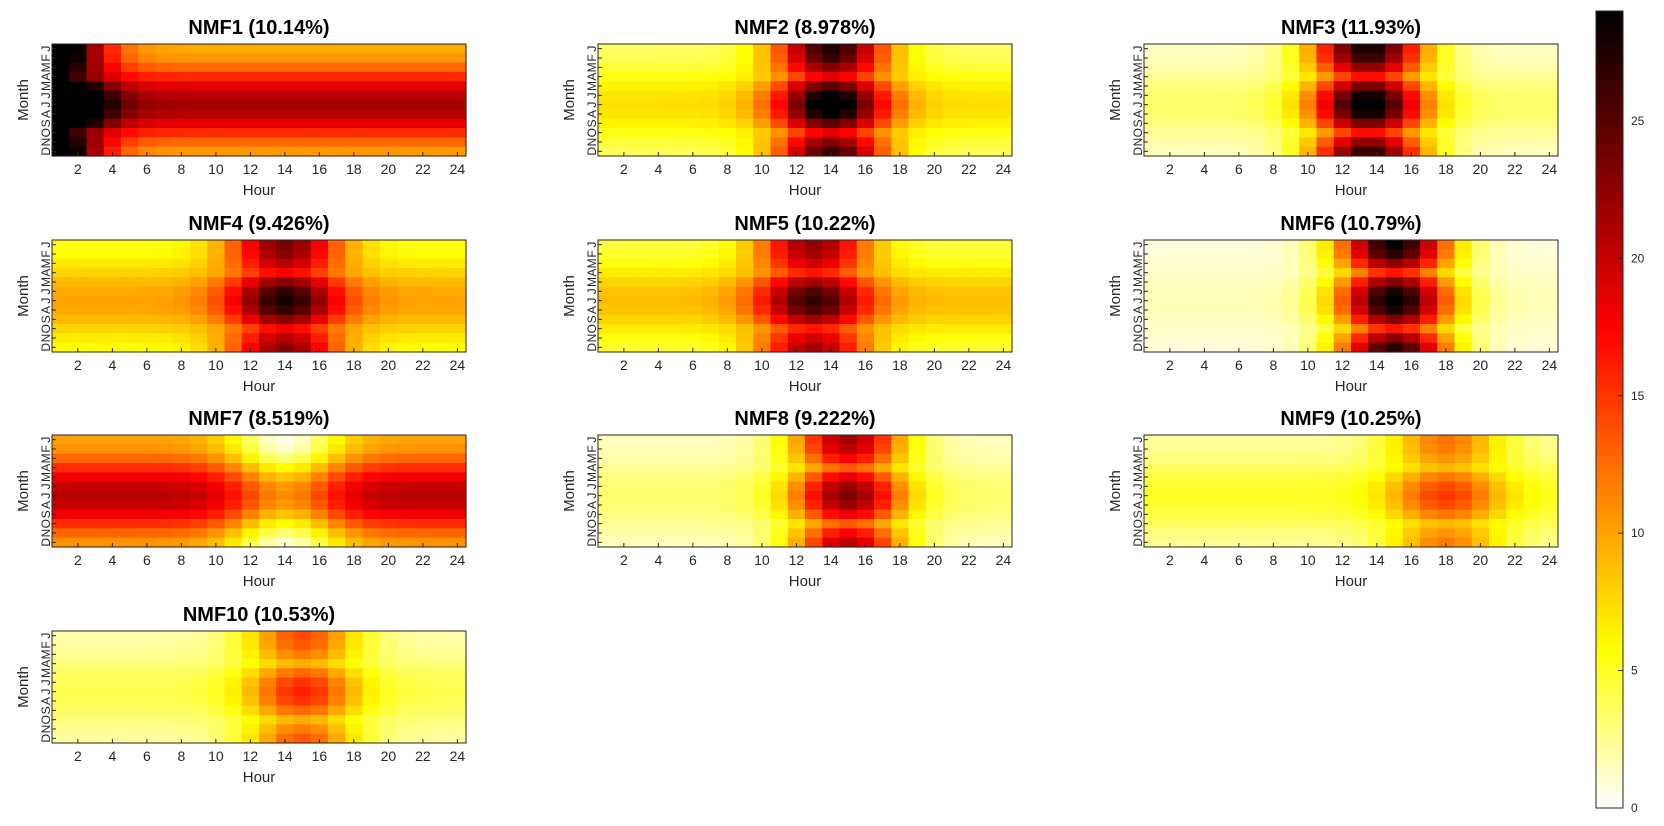 This screenshot has height=826, width=1664. I want to click on x-tick-label: 16, so click(866, 560).